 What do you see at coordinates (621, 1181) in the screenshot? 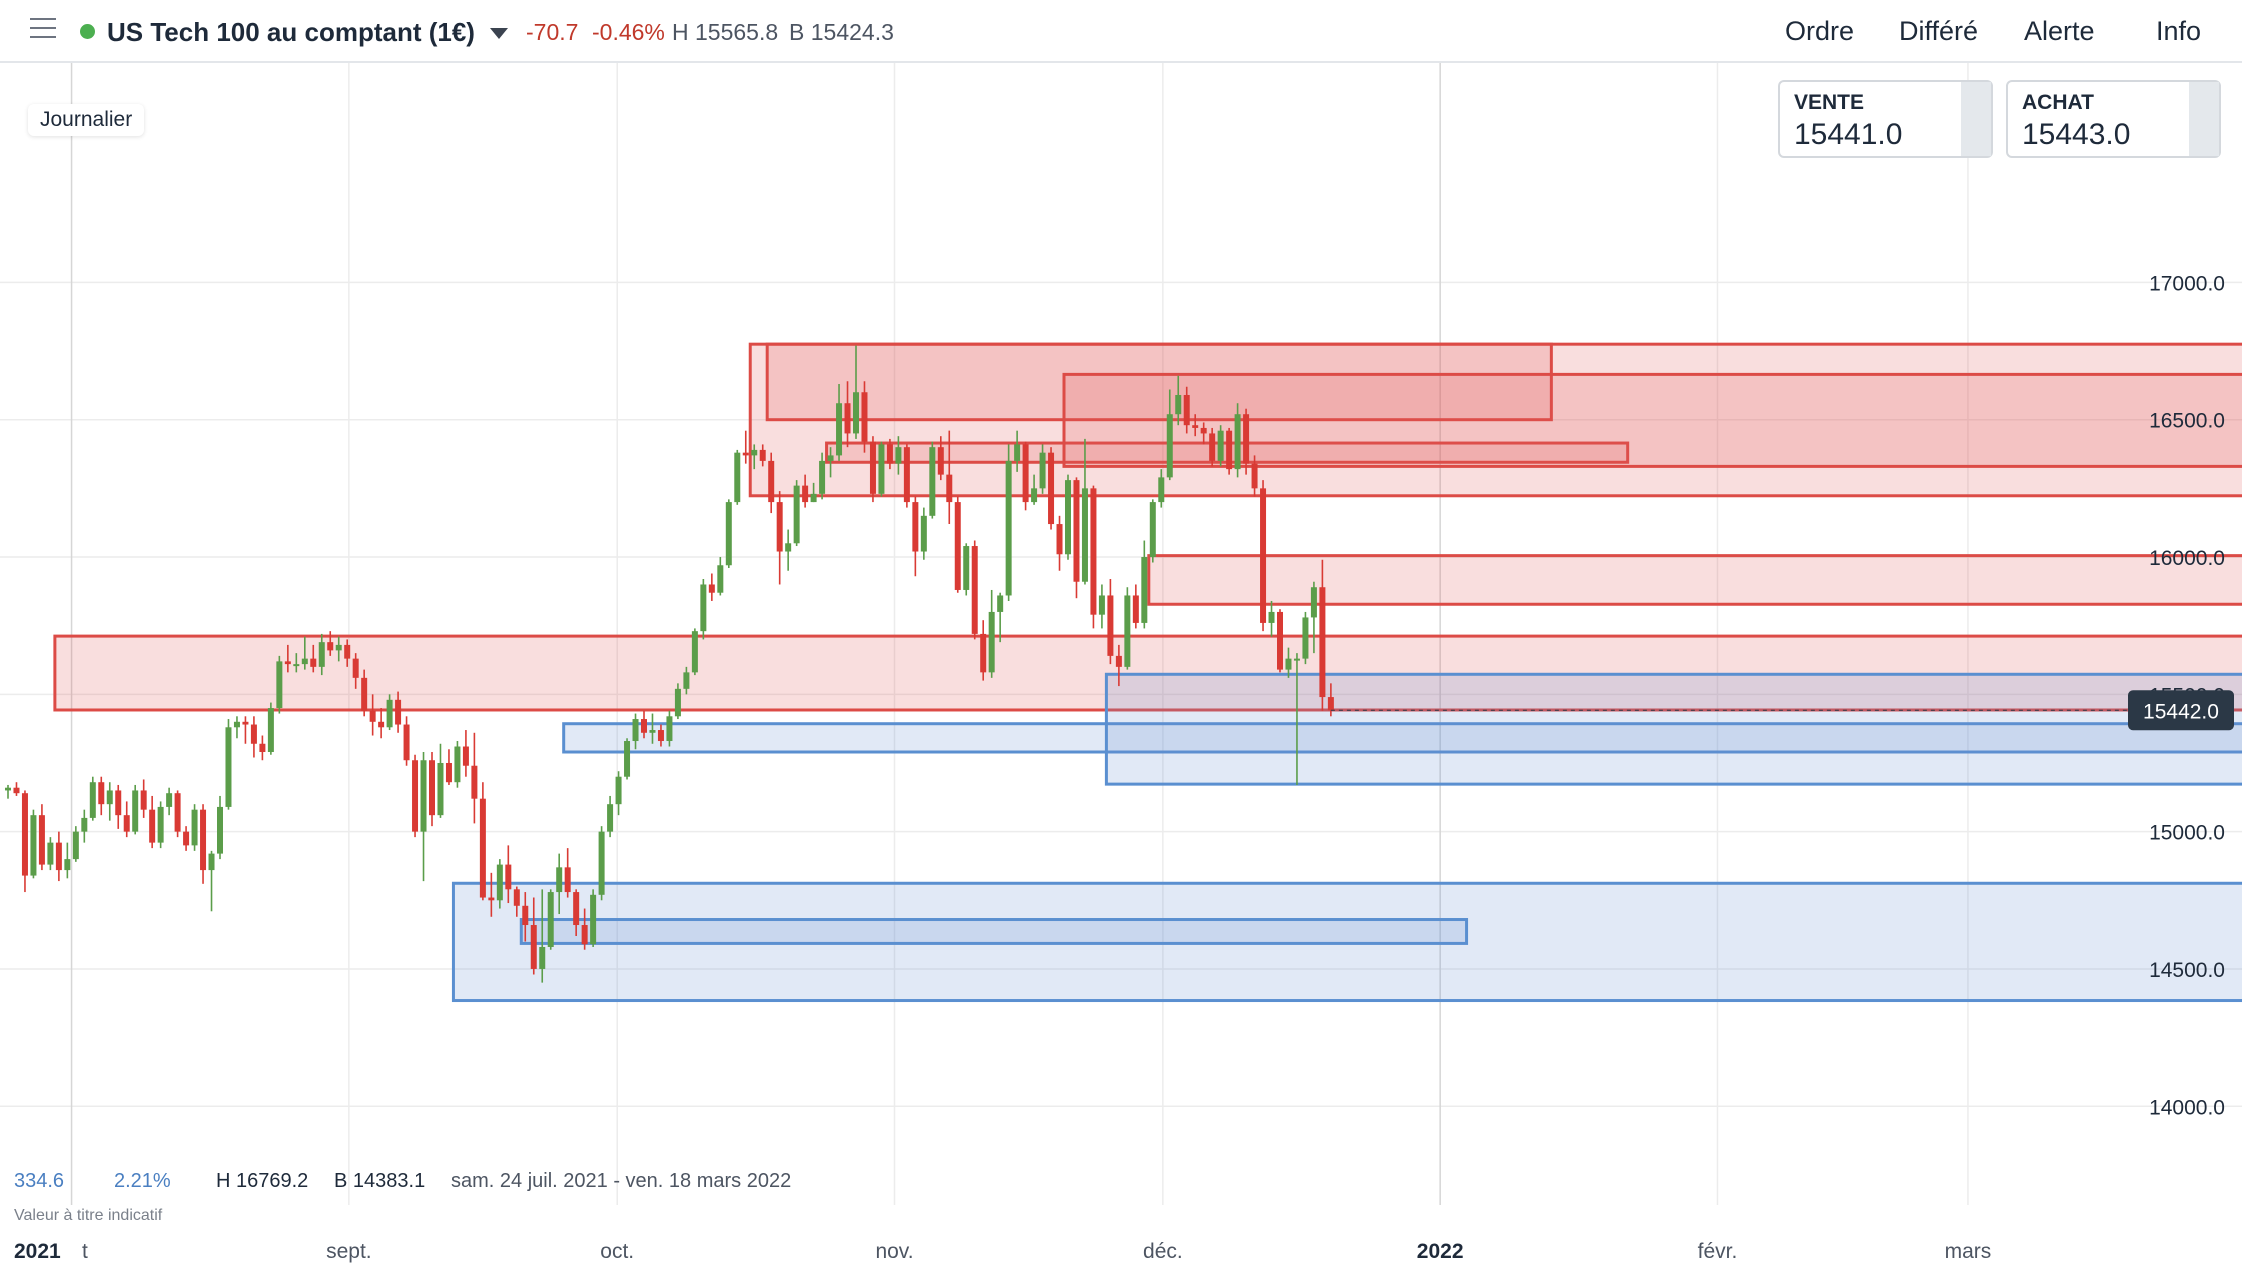
I see `period-range: sam. 24 juil. 2021 - ven. 18 mars 2022` at bounding box center [621, 1181].